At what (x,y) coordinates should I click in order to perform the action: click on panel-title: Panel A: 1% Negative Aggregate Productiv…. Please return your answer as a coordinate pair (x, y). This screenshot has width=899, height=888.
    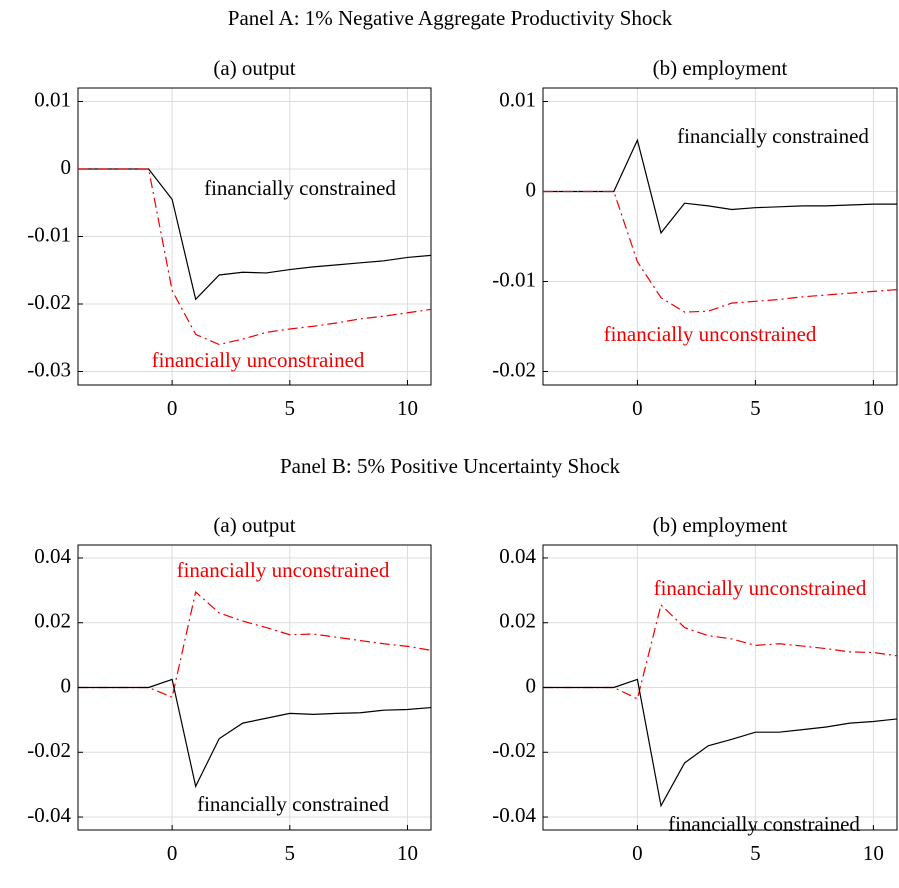
    Looking at the image, I should click on (450, 18).